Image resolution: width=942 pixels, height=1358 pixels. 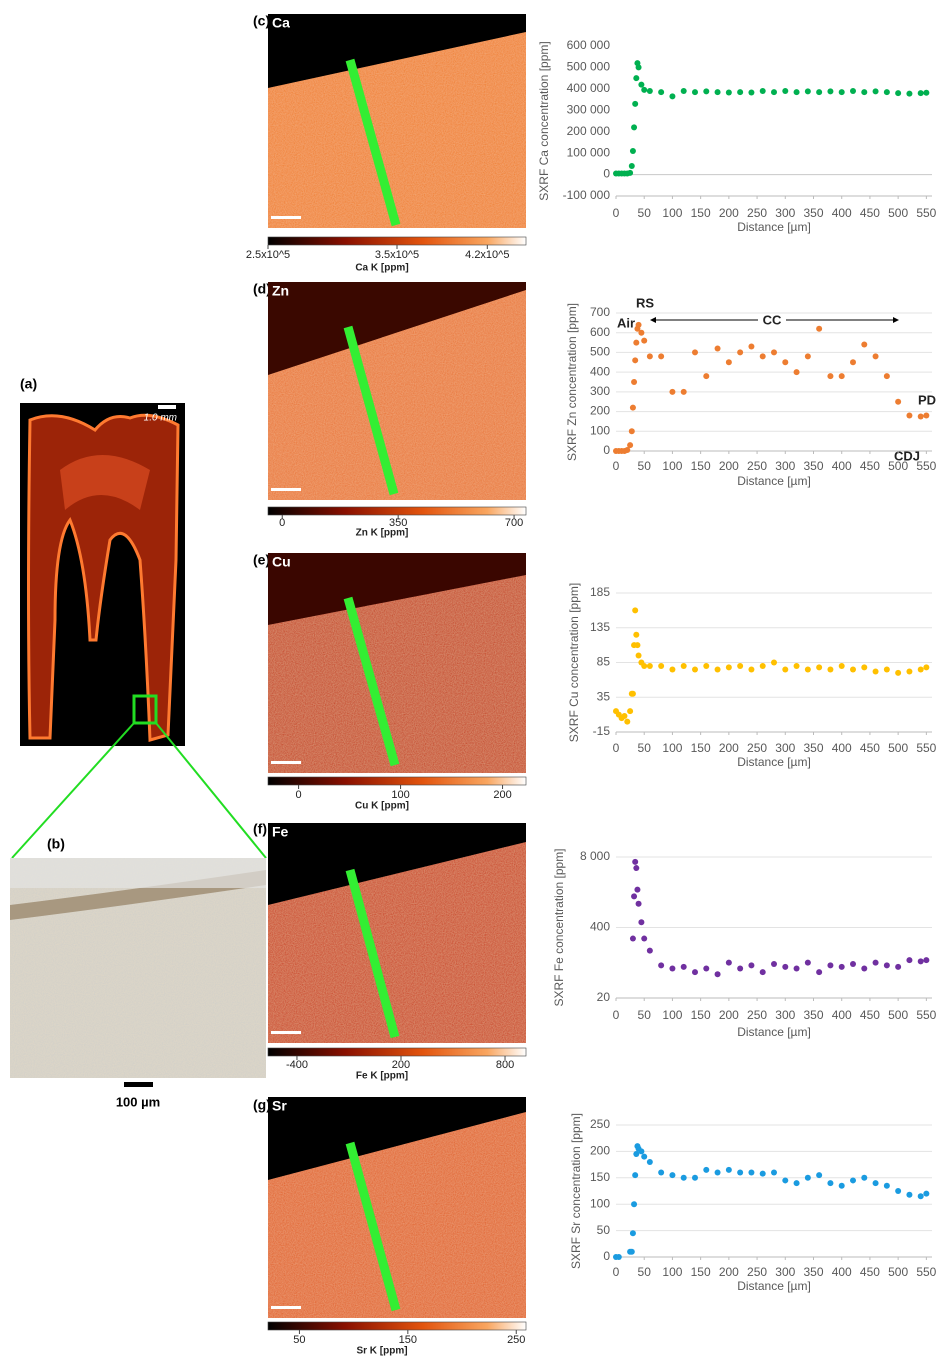 I want to click on panel-label: (b), so click(x=56, y=844).